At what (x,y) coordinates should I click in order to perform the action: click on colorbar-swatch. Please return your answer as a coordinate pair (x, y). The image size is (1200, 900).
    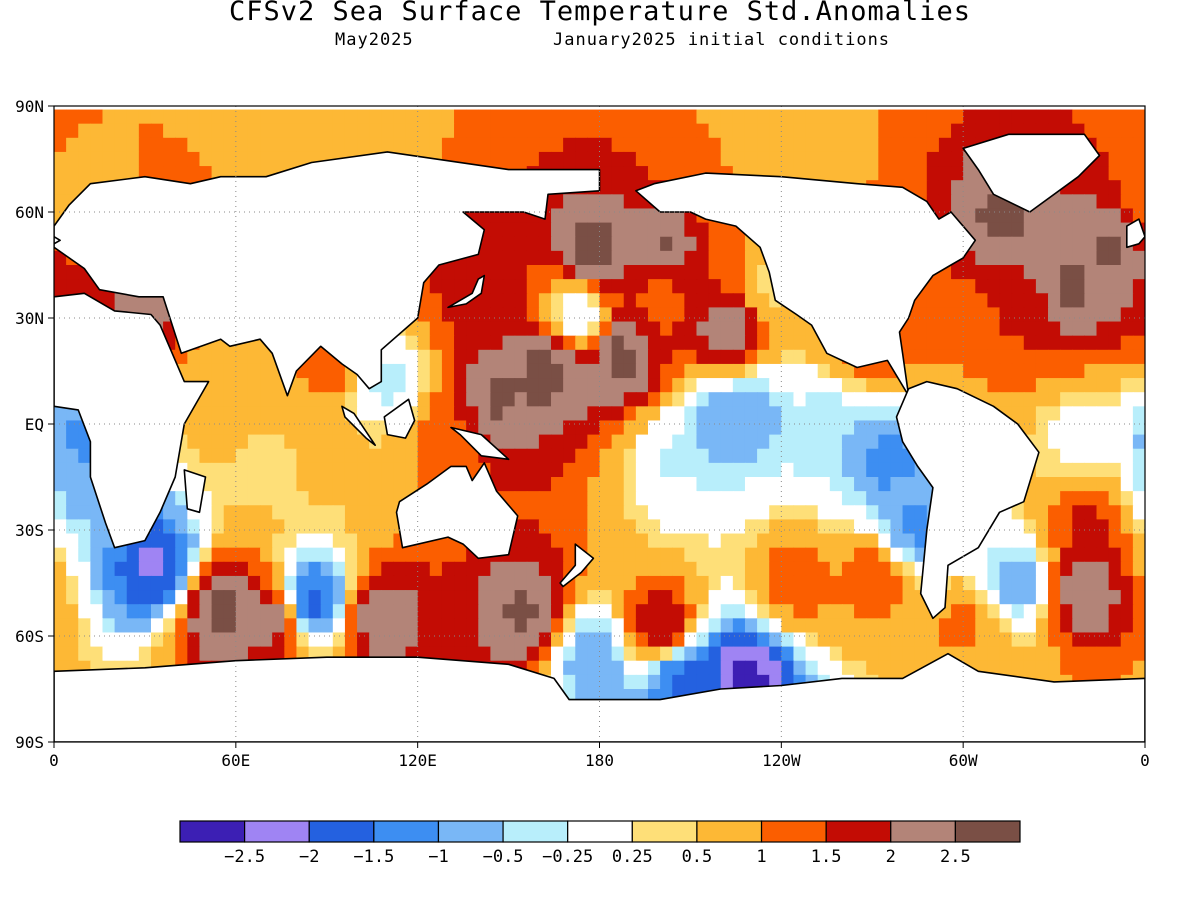
    Looking at the image, I should click on (212, 831).